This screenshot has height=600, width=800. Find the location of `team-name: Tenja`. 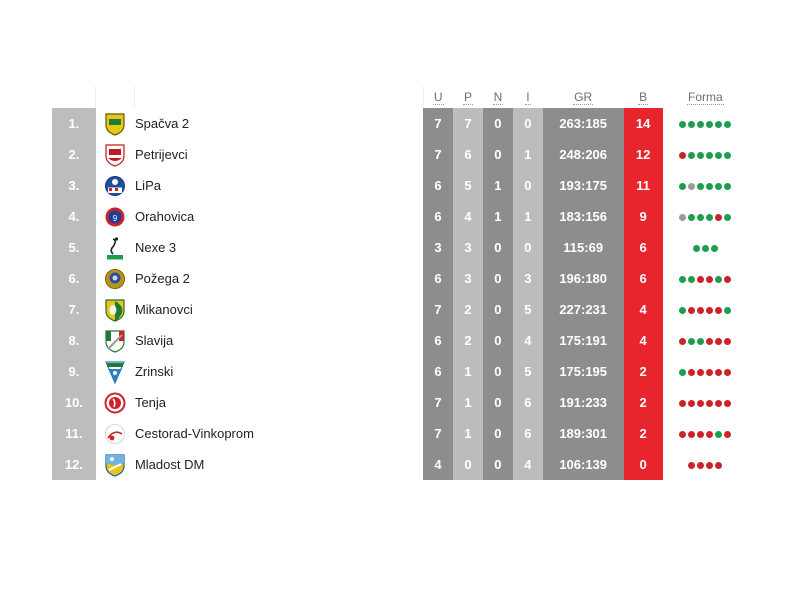

team-name: Tenja is located at coordinates (279, 402).